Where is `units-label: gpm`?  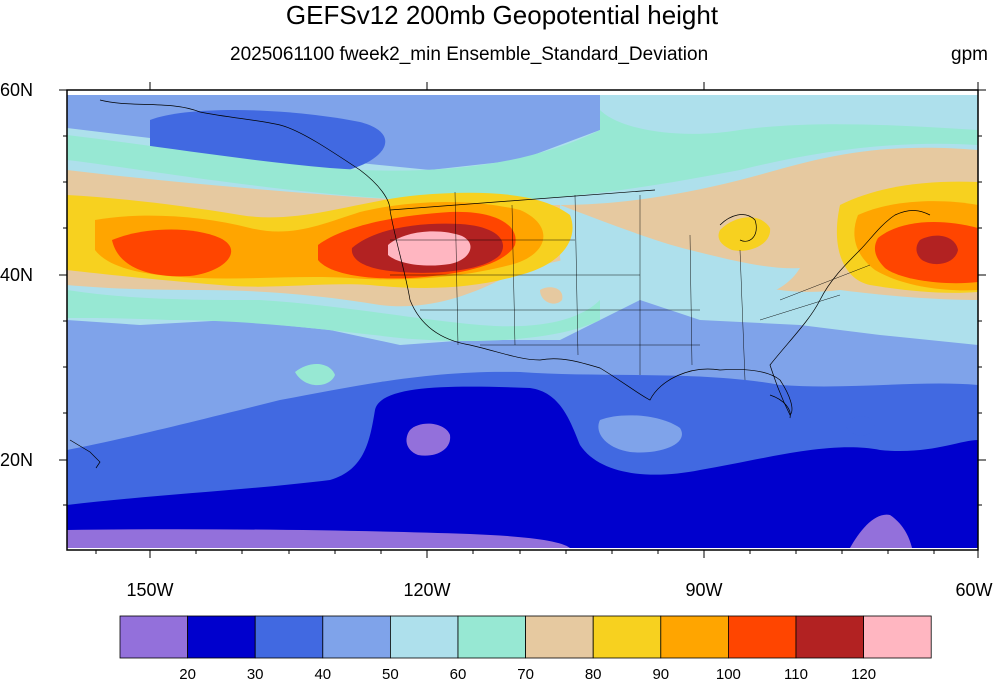 units-label: gpm is located at coordinates (969, 54).